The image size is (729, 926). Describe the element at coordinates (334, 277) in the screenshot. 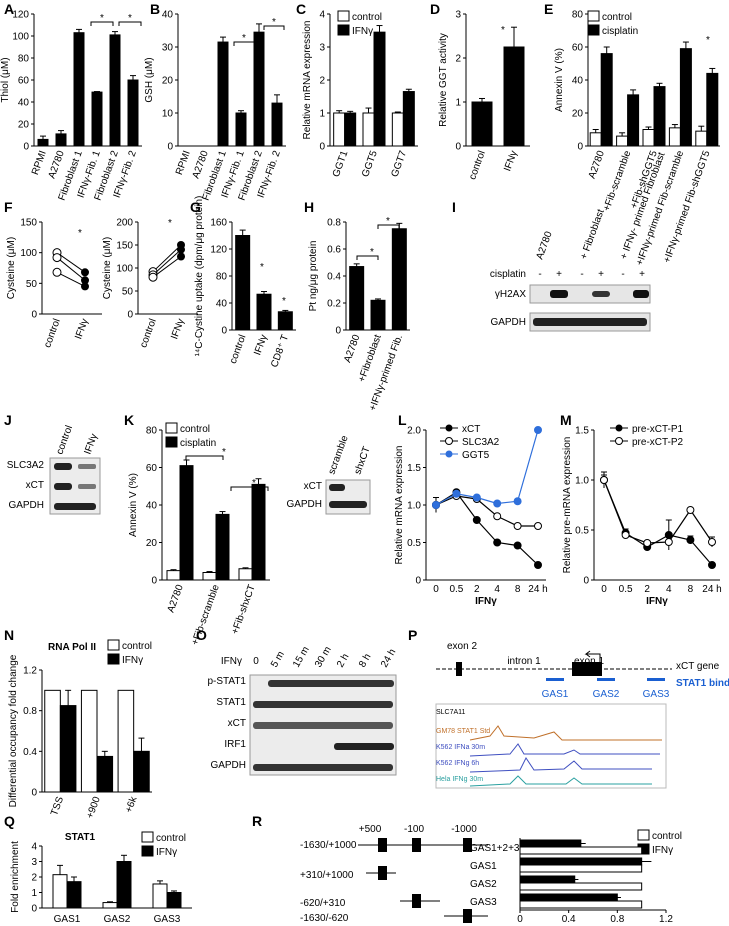

I see `h-ytick-label-2: 0.4` at that location.